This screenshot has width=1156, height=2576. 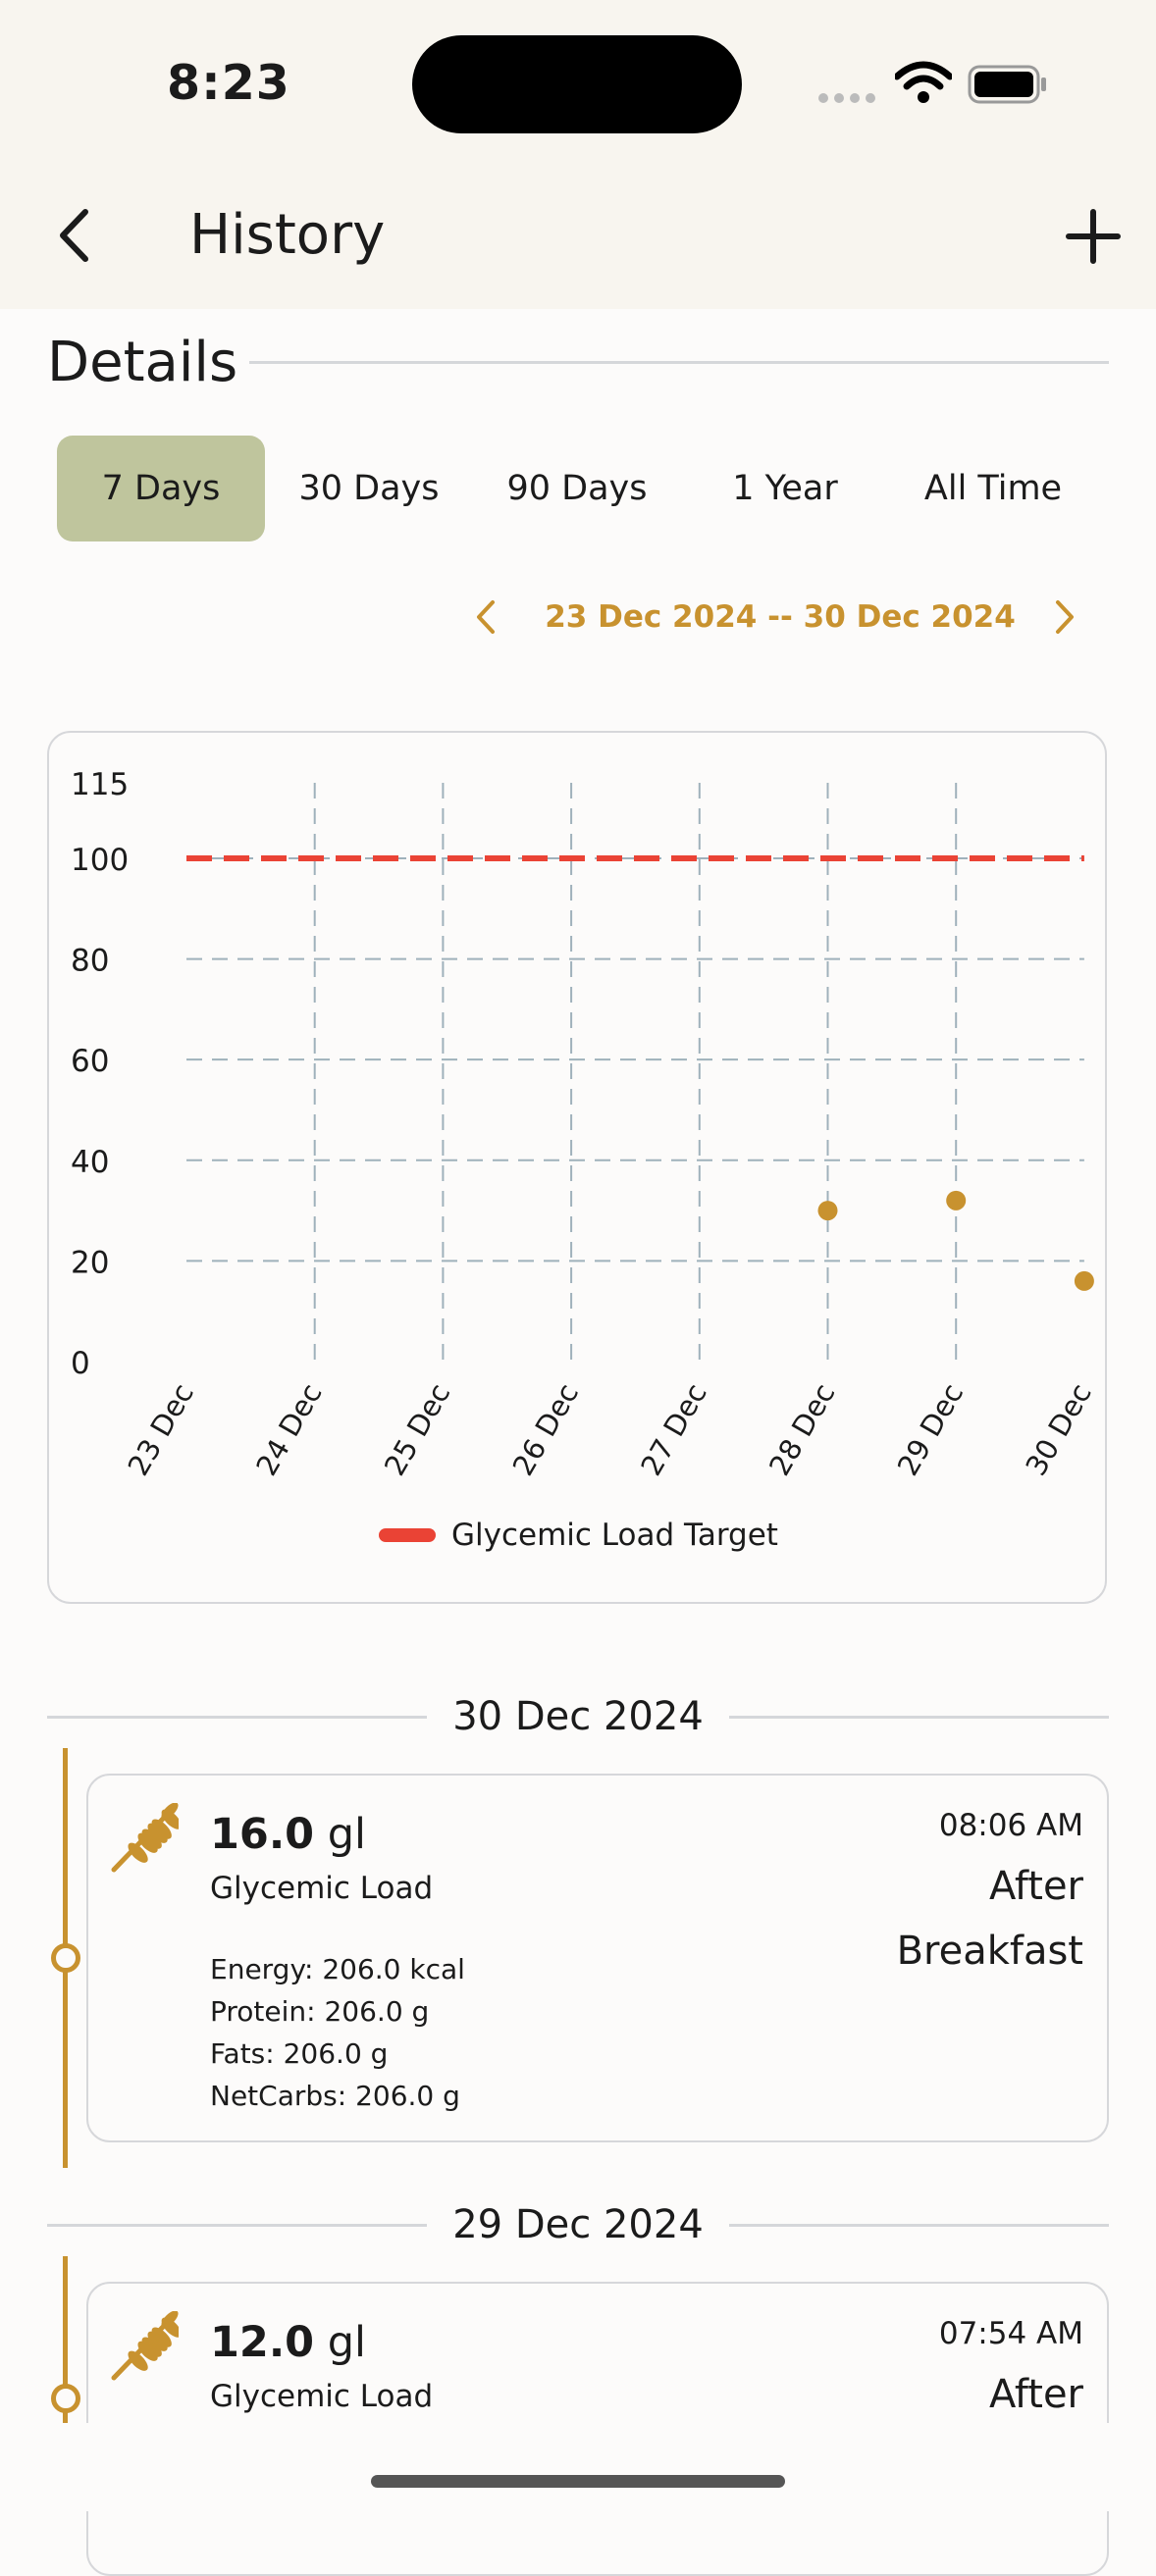 What do you see at coordinates (80, 1363) in the screenshot?
I see `y-tick-label: 0` at bounding box center [80, 1363].